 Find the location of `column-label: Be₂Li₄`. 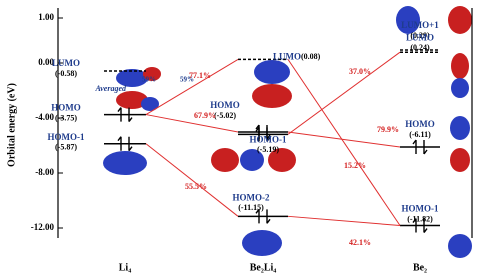

column-label: Be₂Li₄ is located at coordinates (263, 267).